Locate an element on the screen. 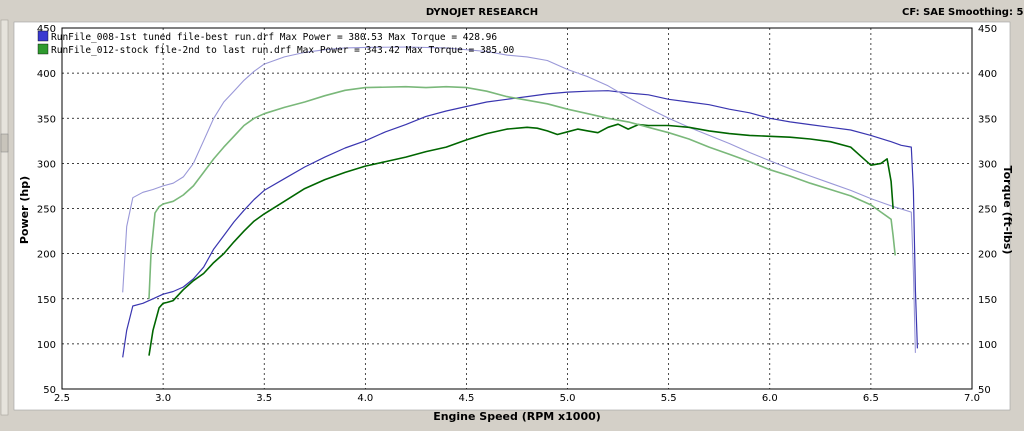 The width and height of the screenshot is (1024, 431). y-tick-label: 150 is located at coordinates (46, 300).